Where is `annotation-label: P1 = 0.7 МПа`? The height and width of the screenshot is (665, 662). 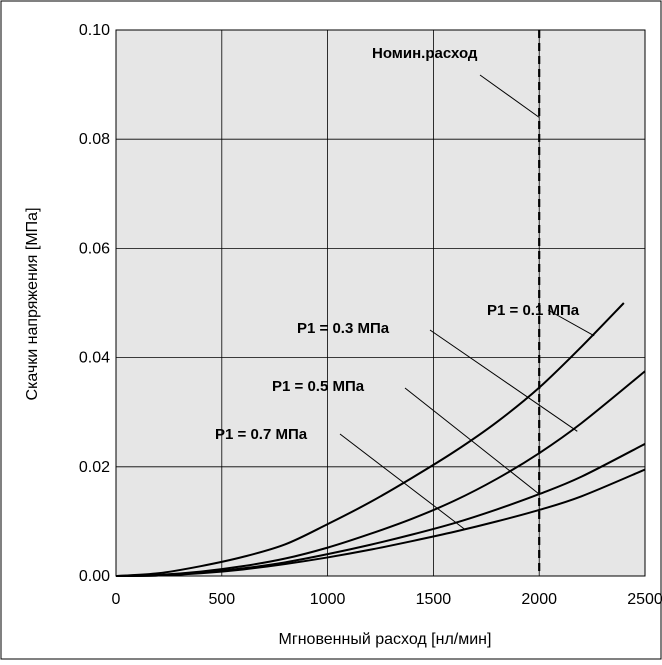
annotation-label: P1 = 0.7 МПа is located at coordinates (261, 434).